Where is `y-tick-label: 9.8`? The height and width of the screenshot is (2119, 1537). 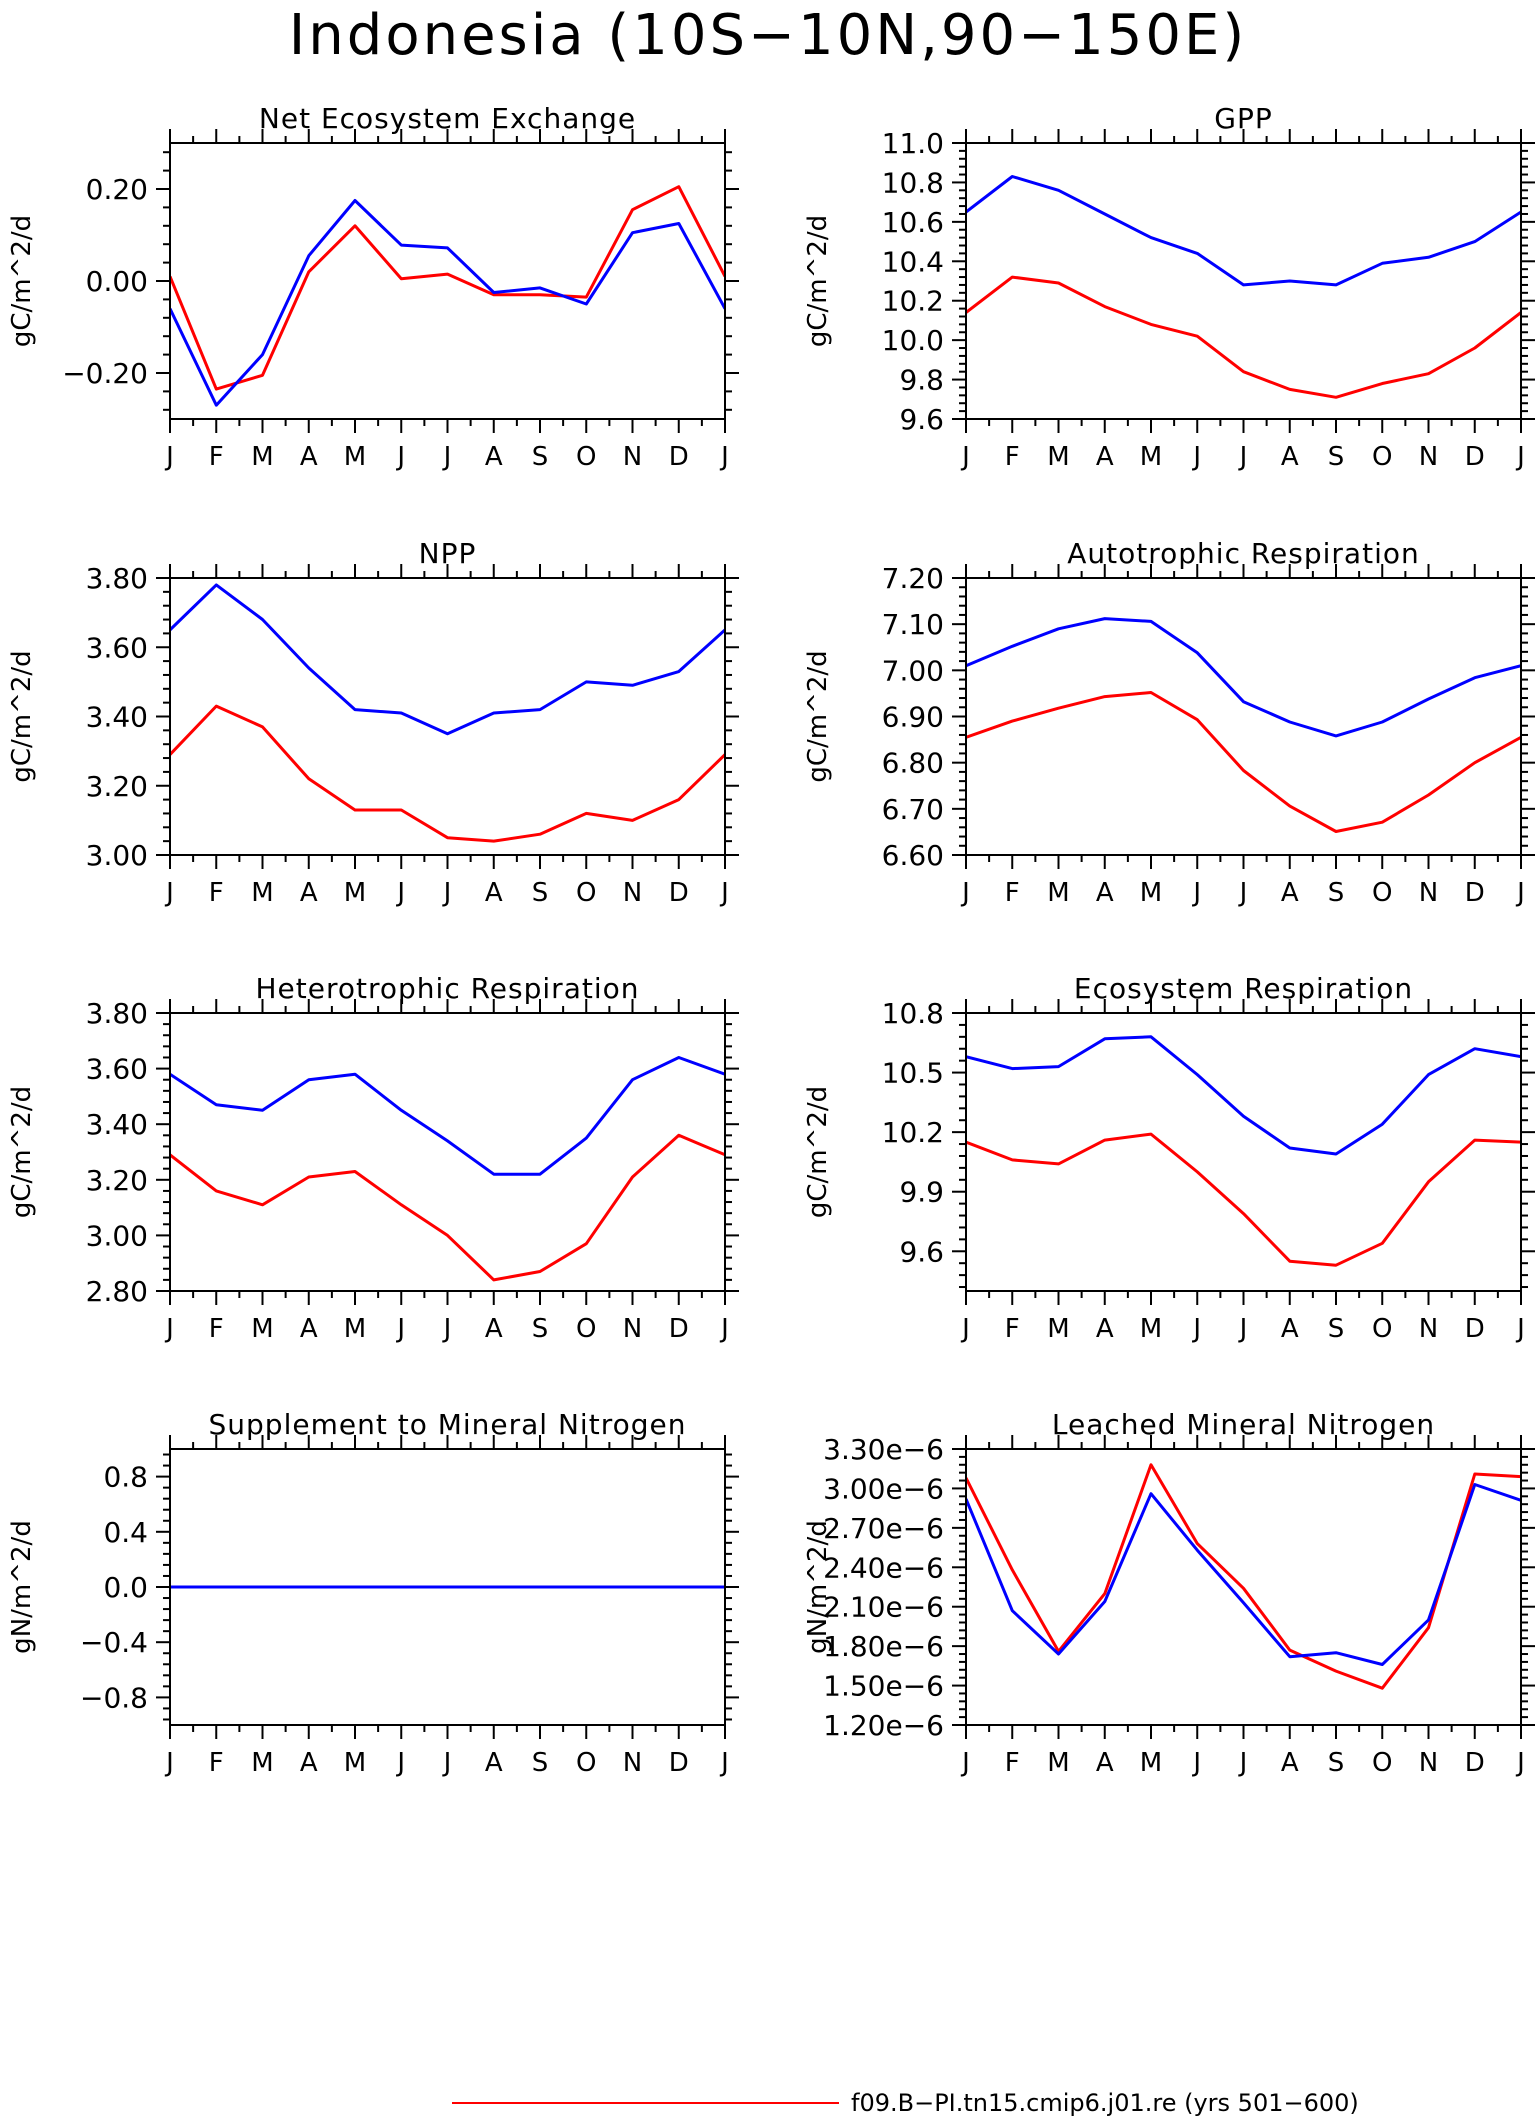
y-tick-label: 9.8 is located at coordinates (921, 380).